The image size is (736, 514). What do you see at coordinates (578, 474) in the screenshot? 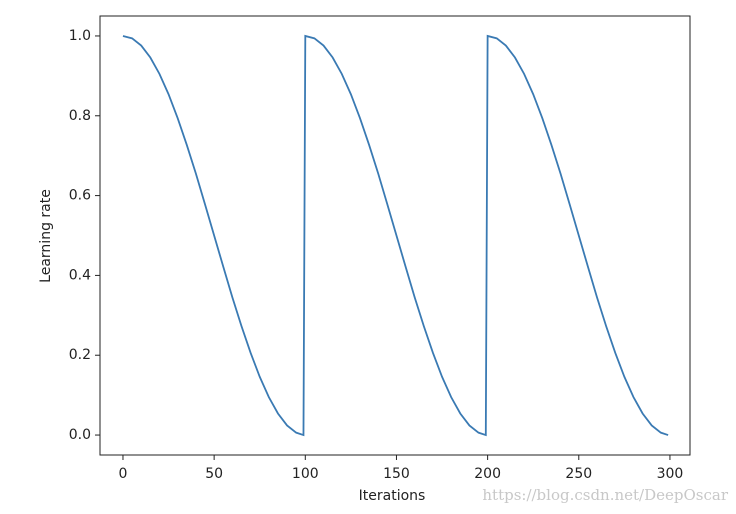
I see `x-tick-label: 250` at bounding box center [578, 474].